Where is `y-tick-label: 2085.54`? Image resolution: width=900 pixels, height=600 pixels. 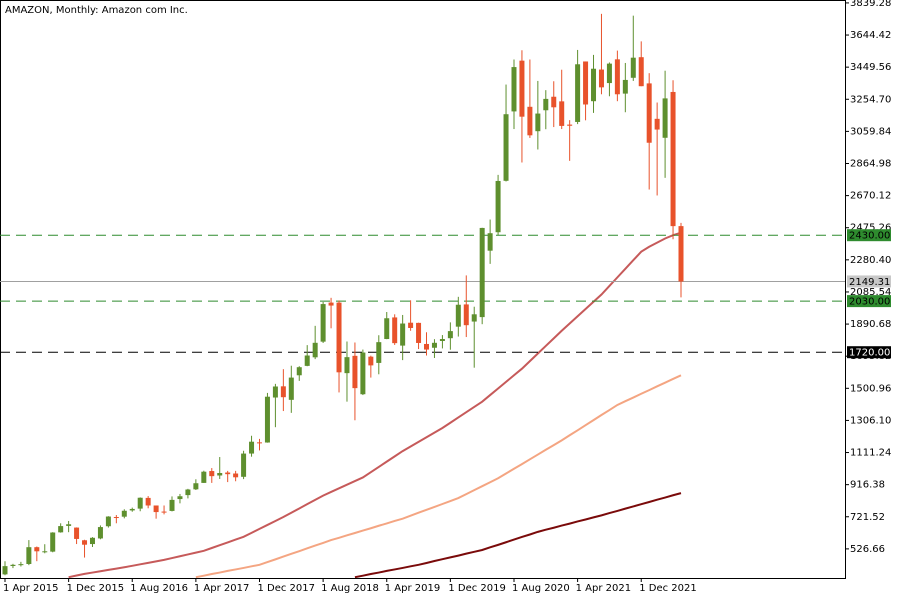
y-tick-label: 2085.54 is located at coordinates (870, 292).